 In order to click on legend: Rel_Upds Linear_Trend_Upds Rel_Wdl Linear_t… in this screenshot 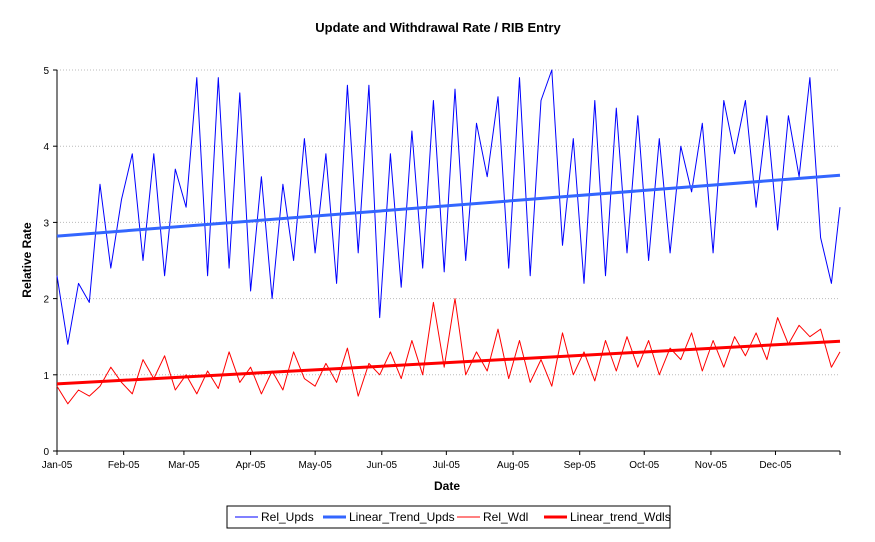, I will do `click(448, 517)`.